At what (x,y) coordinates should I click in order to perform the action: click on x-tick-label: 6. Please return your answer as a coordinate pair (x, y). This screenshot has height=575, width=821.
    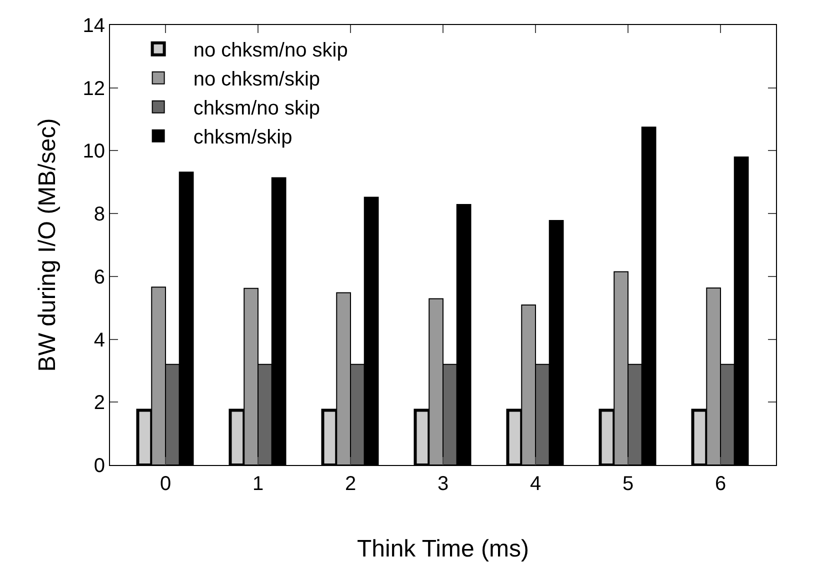
    Looking at the image, I should click on (720, 484).